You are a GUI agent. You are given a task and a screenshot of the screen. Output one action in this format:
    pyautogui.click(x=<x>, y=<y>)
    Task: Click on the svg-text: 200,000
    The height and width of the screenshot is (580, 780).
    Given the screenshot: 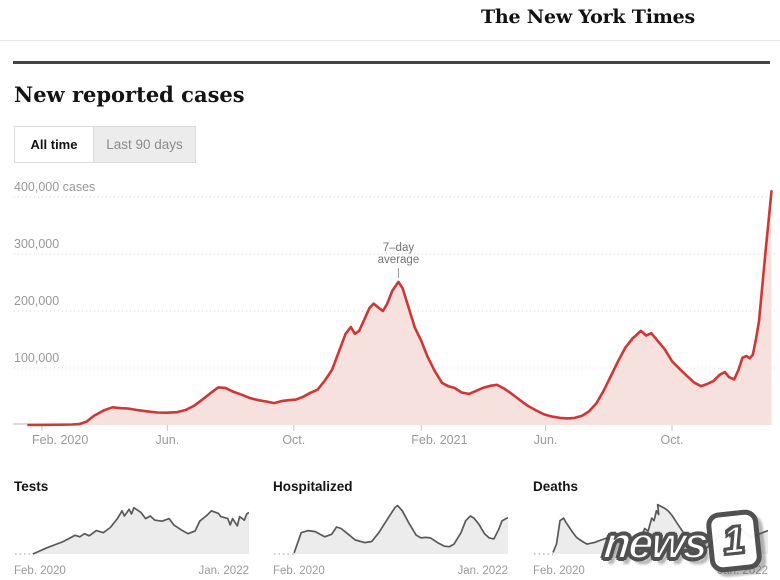 What is the action you would take?
    pyautogui.click(x=36, y=301)
    